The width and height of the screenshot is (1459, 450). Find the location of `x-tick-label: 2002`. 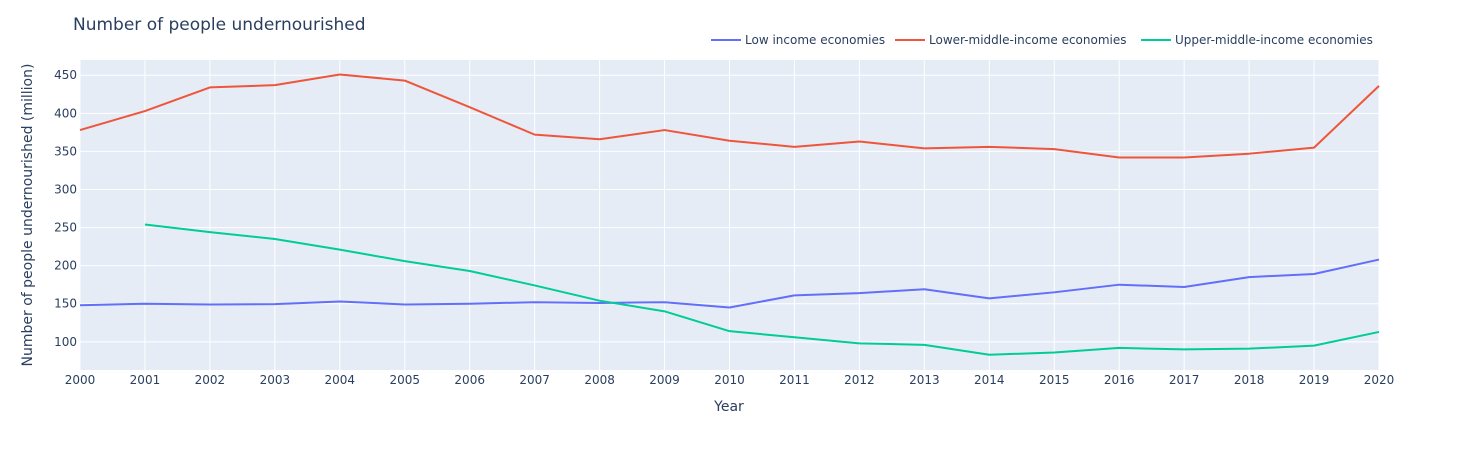

x-tick-label: 2002 is located at coordinates (210, 380).